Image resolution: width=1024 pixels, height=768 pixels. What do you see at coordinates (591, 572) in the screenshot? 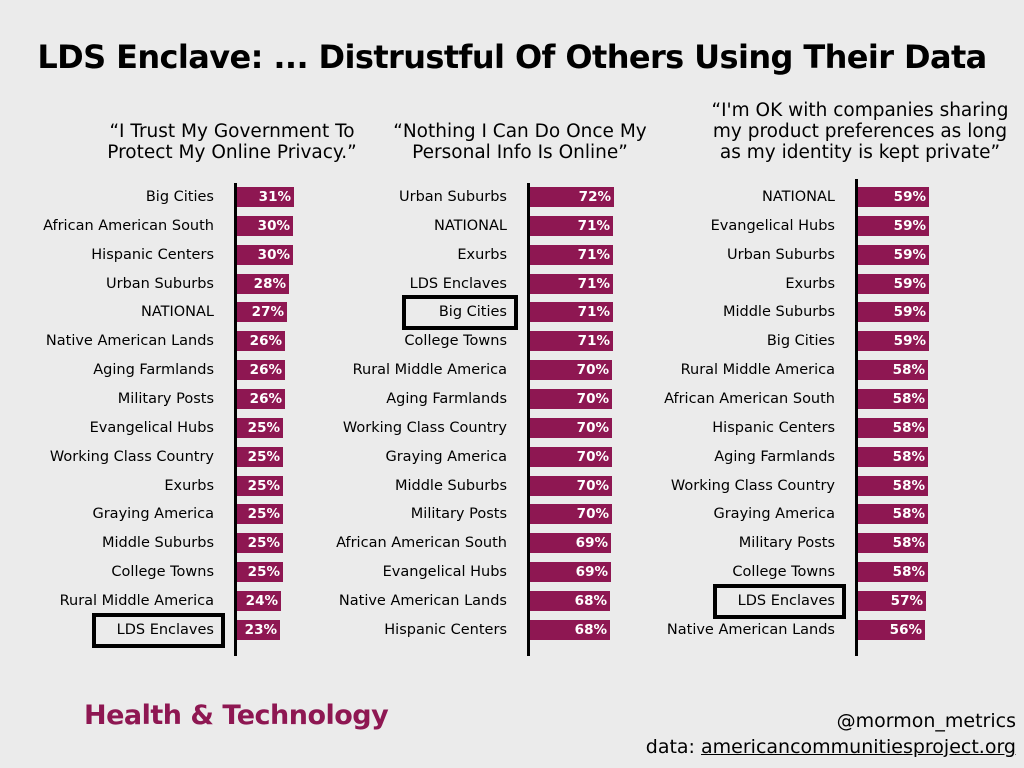
I see `data-label: 69%` at bounding box center [591, 572].